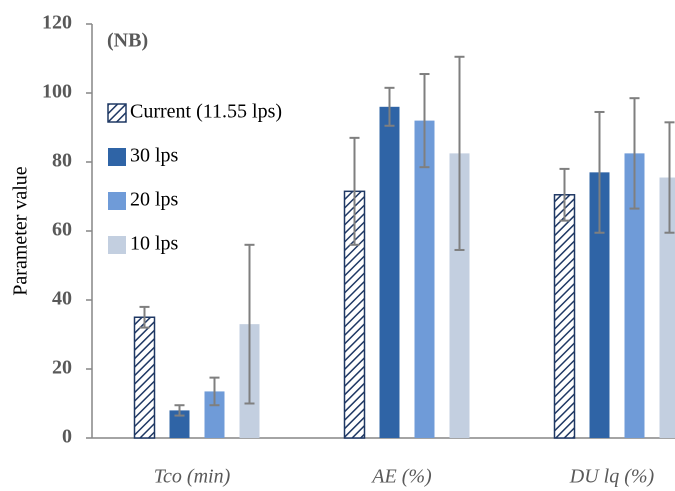 The image size is (675, 491). What do you see at coordinates (62, 230) in the screenshot?
I see `y-tick-label: 60` at bounding box center [62, 230].